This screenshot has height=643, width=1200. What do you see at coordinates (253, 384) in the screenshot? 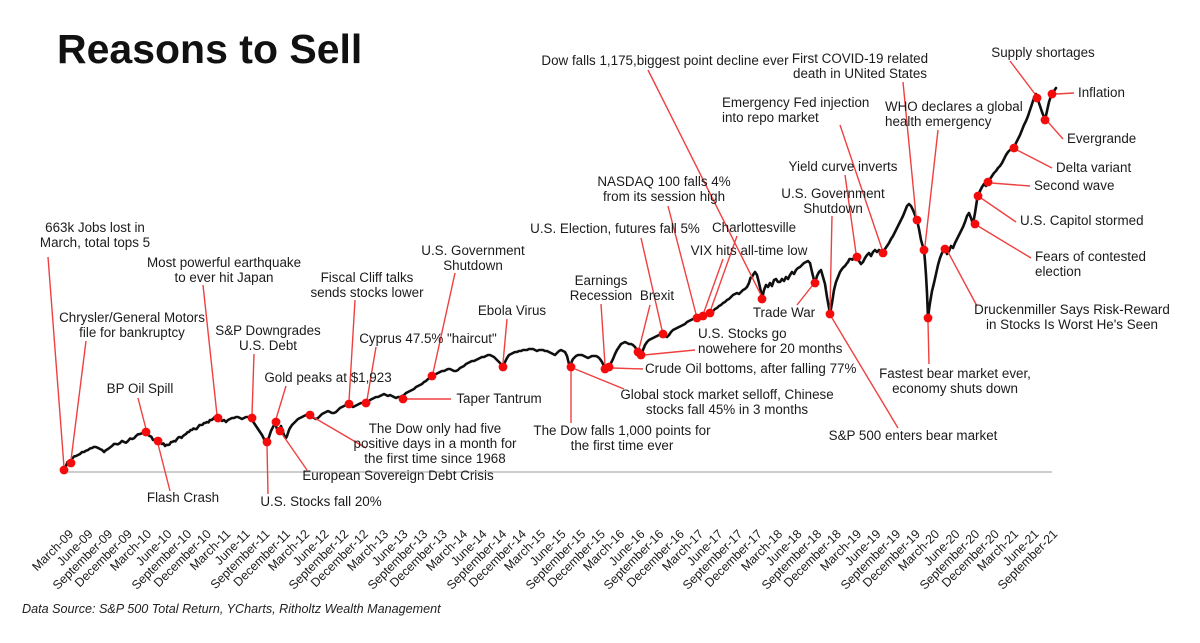
I see `leader-line-sp-downgrades-us-debt` at bounding box center [253, 384].